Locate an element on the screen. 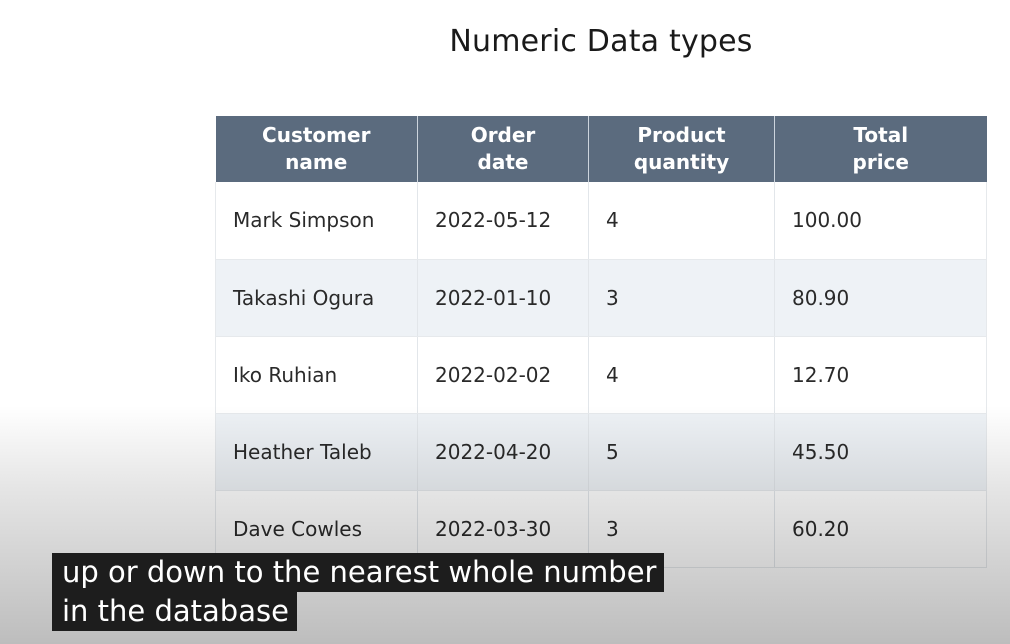  table-row: Dave Cowles 2022-03-30 3 60.20 is located at coordinates (601, 529).